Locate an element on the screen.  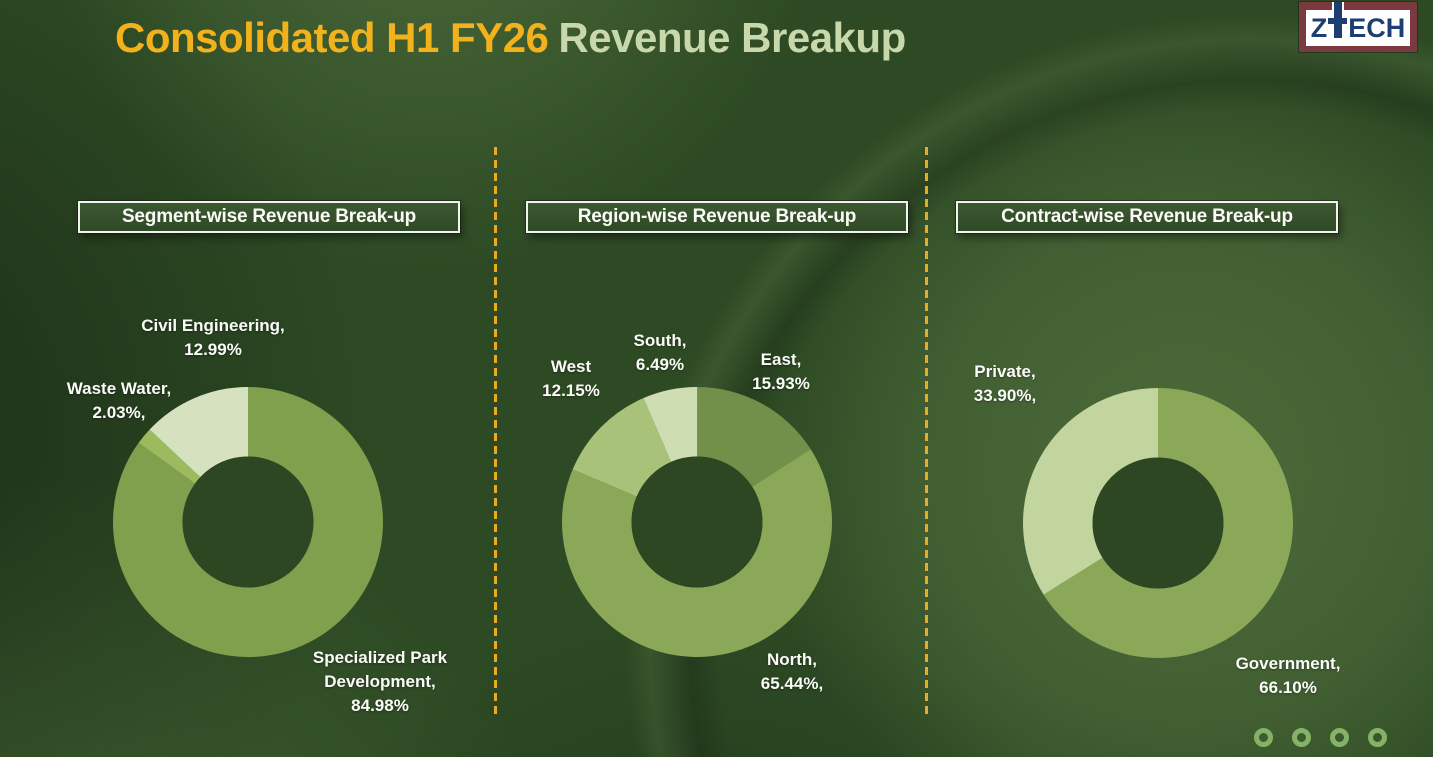
ztech-logo-inner: Z ECH is located at coordinates (1358, 24).